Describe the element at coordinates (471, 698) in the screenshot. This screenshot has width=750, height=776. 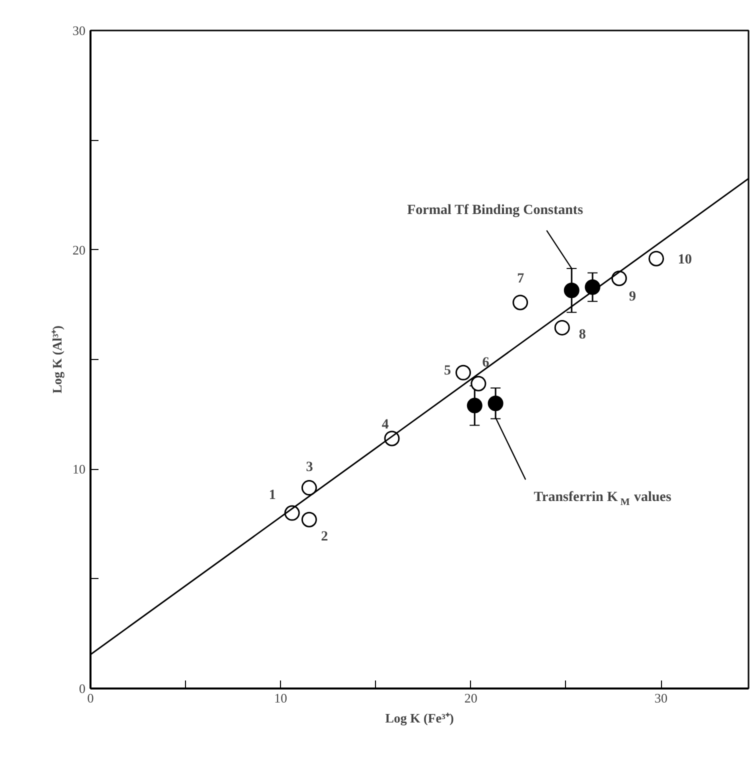
I see `x-tick-label: 20` at that location.